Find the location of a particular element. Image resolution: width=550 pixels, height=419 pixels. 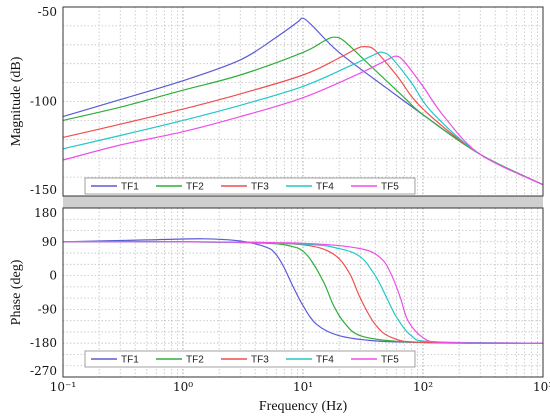

magnitude-y-ticks: -50 -100 -150 is located at coordinates (43, 101).